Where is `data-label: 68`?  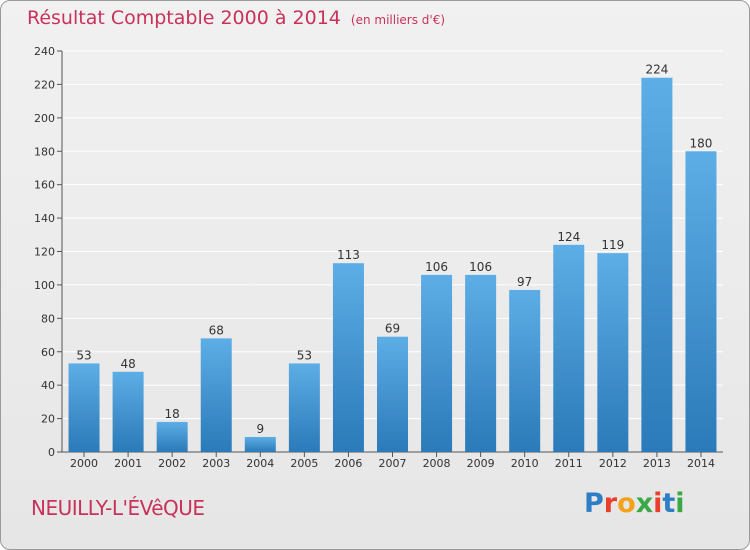
data-label: 68 is located at coordinates (216, 330).